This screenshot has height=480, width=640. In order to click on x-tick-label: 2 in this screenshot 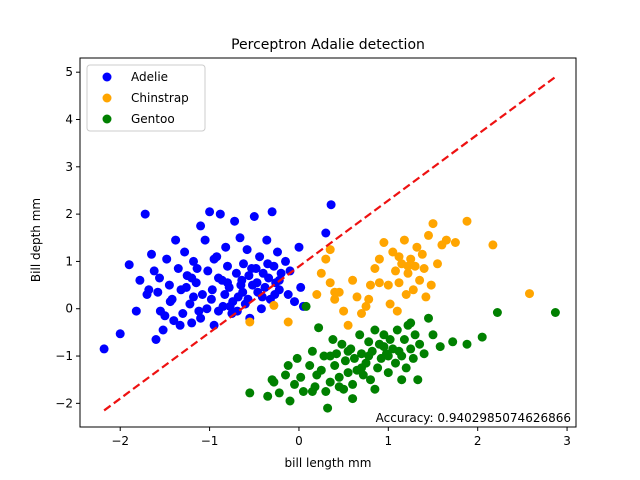, I will do `click(478, 441)`.